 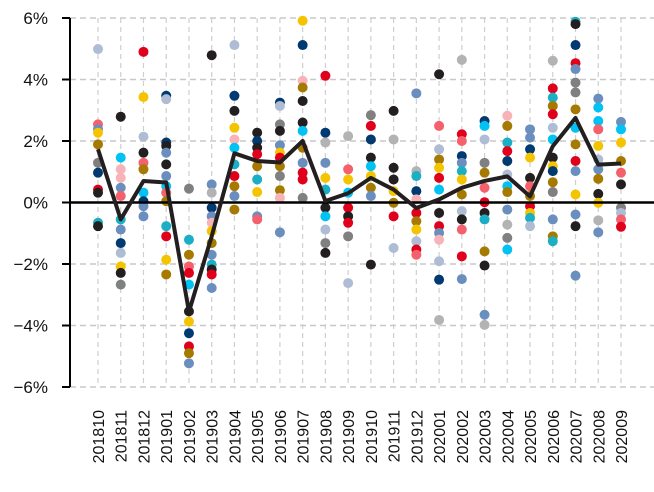 What do you see at coordinates (326, 436) in the screenshot?
I see `x-tick-label: 201908` at bounding box center [326, 436].